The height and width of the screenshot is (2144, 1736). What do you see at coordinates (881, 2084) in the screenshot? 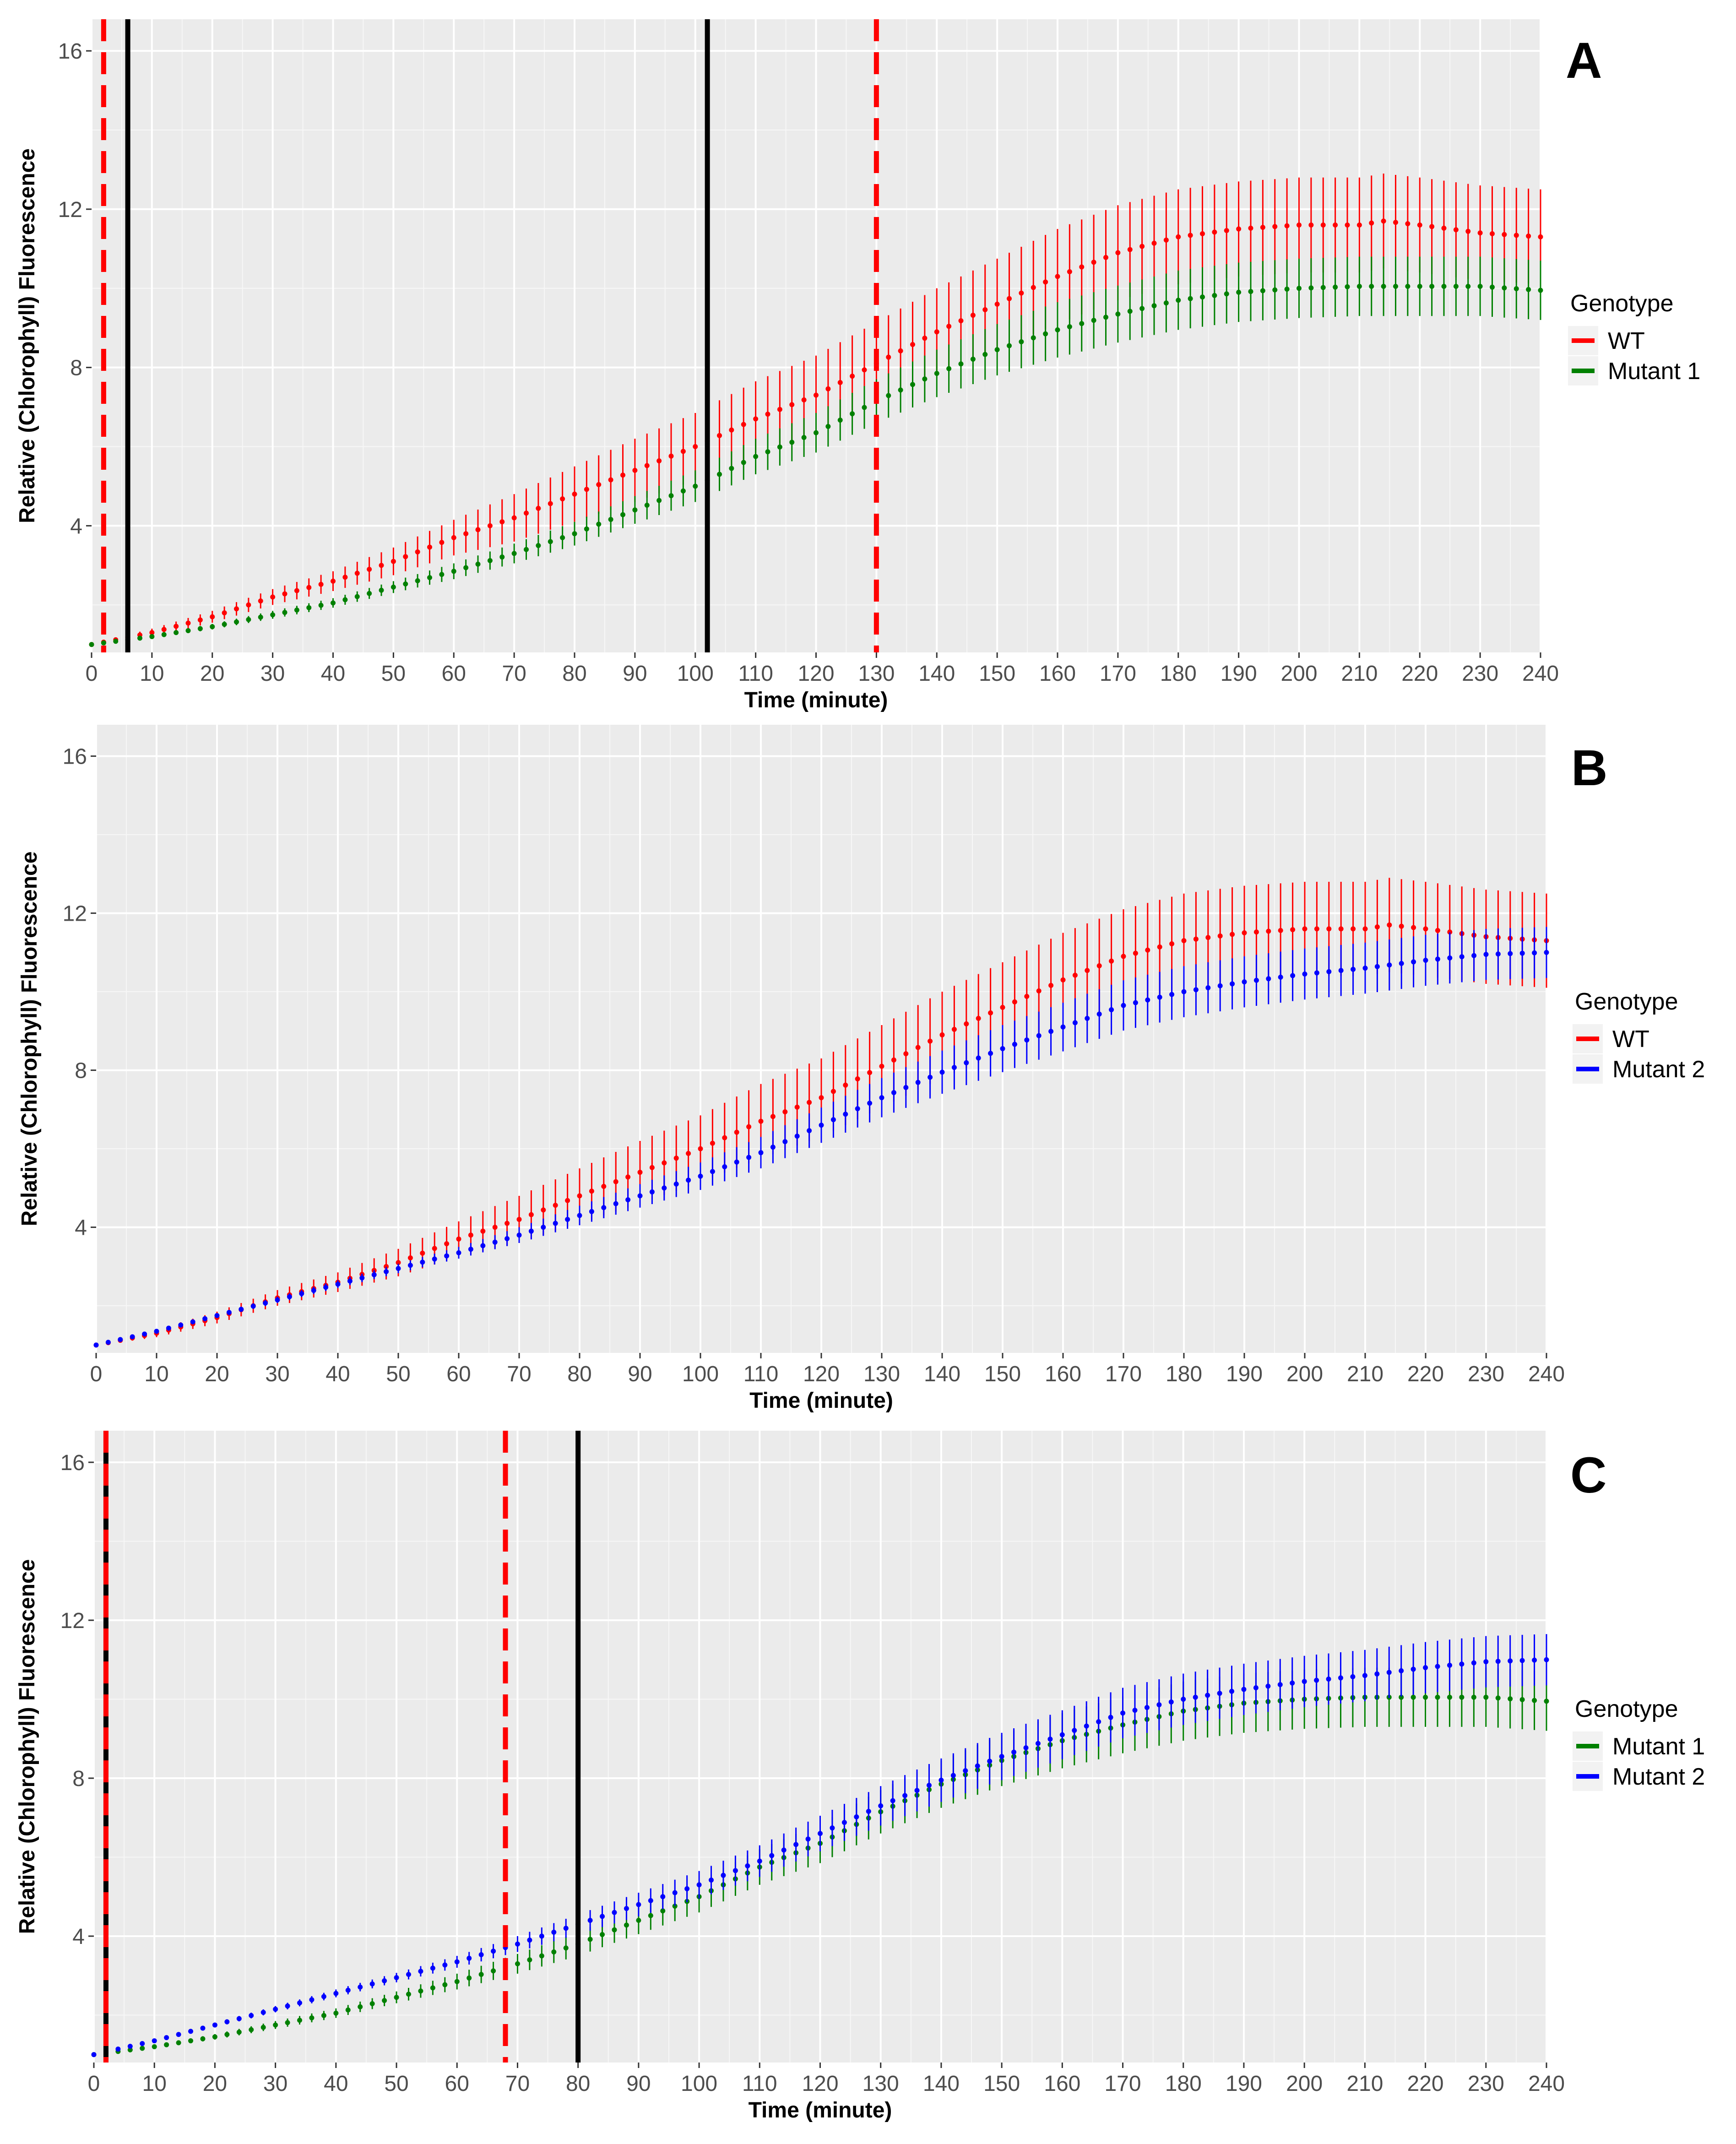
I see `x-tick-label: 130` at bounding box center [881, 2084].